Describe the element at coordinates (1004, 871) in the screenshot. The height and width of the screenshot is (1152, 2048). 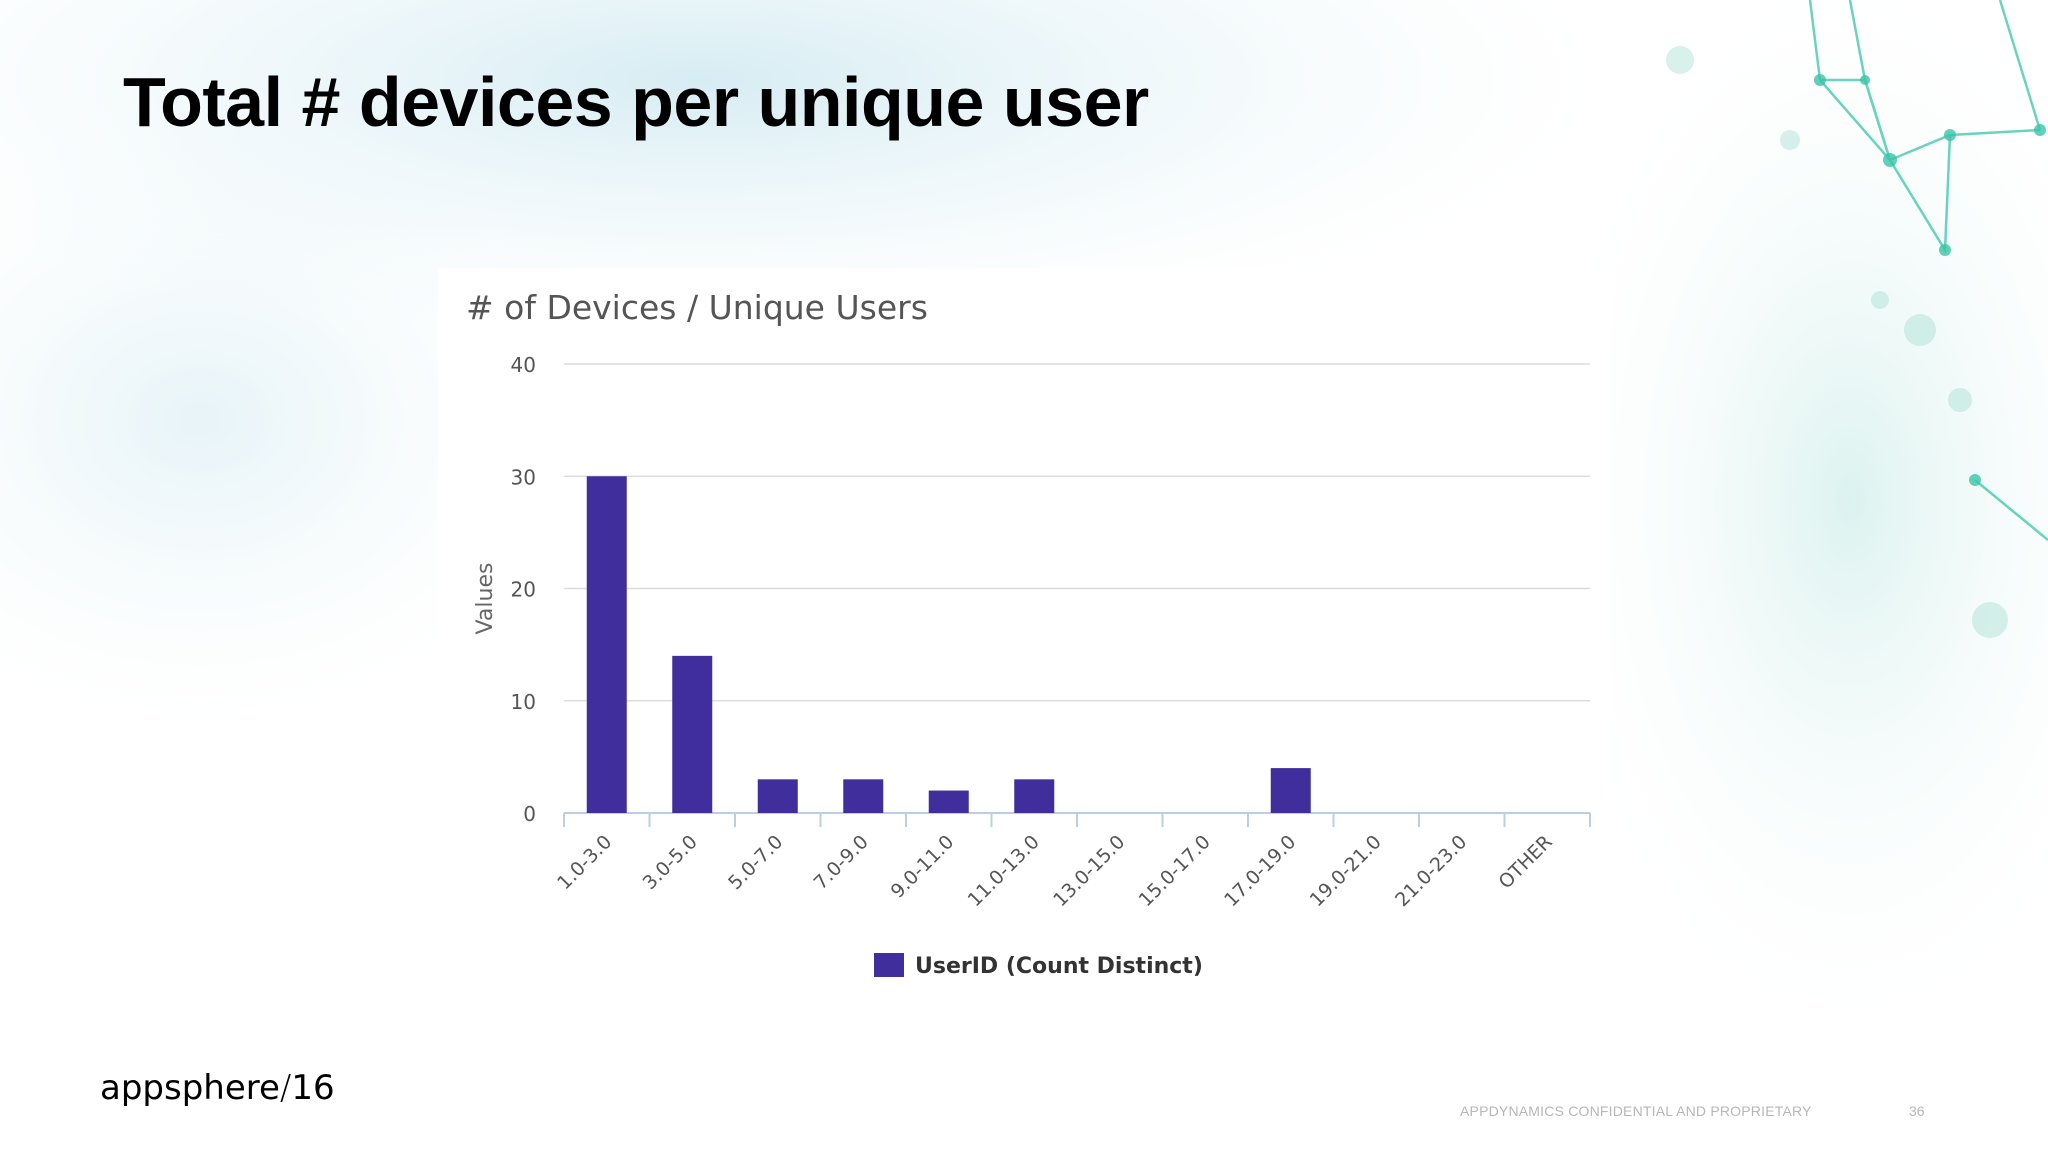
I see `x-tick-label: 11.0-13.0` at that location.